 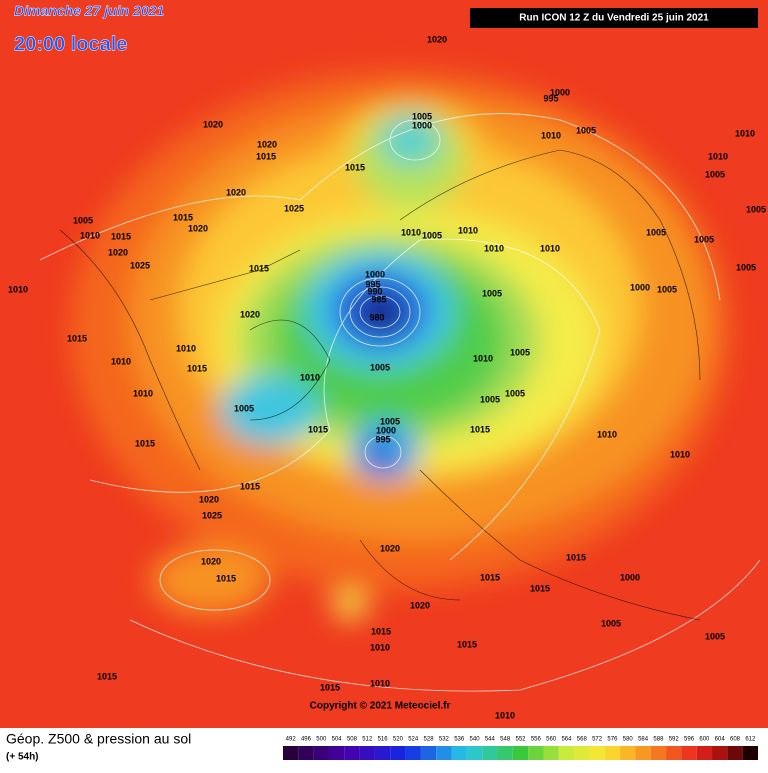 I want to click on colorbar-label: 552, so click(x=520, y=740).